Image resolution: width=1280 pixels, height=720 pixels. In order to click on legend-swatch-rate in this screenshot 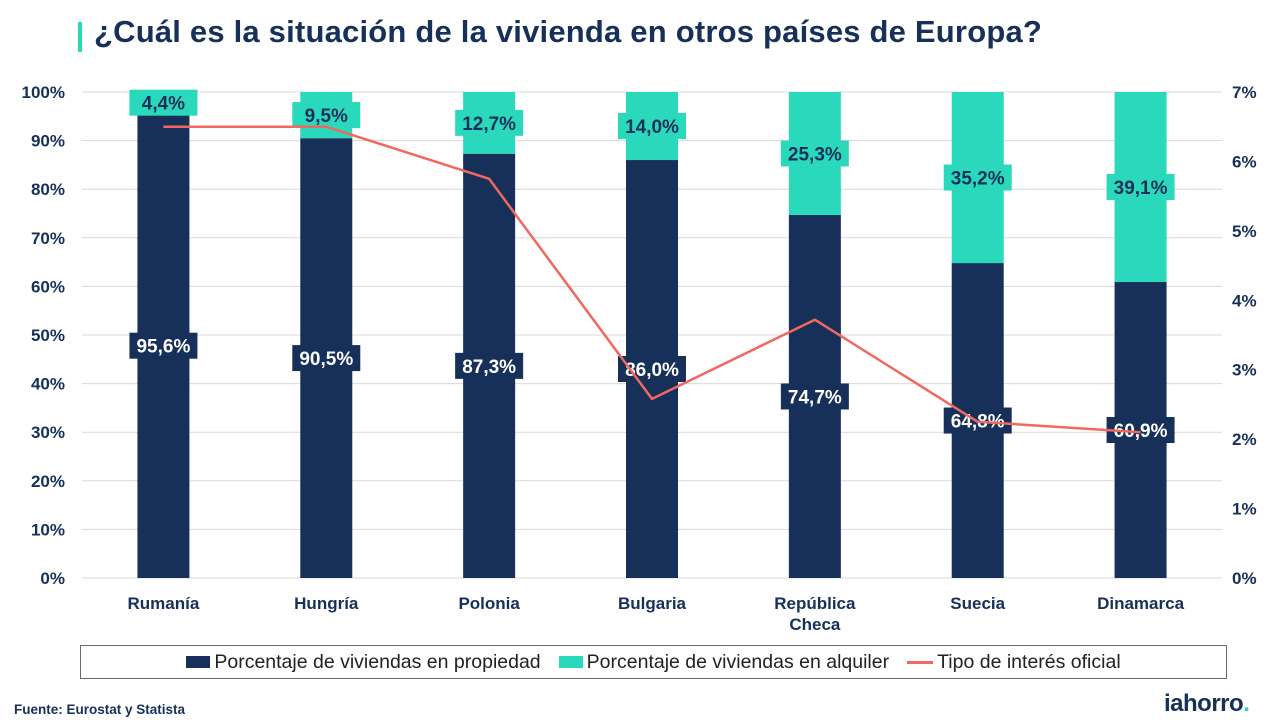, I will do `click(920, 662)`.